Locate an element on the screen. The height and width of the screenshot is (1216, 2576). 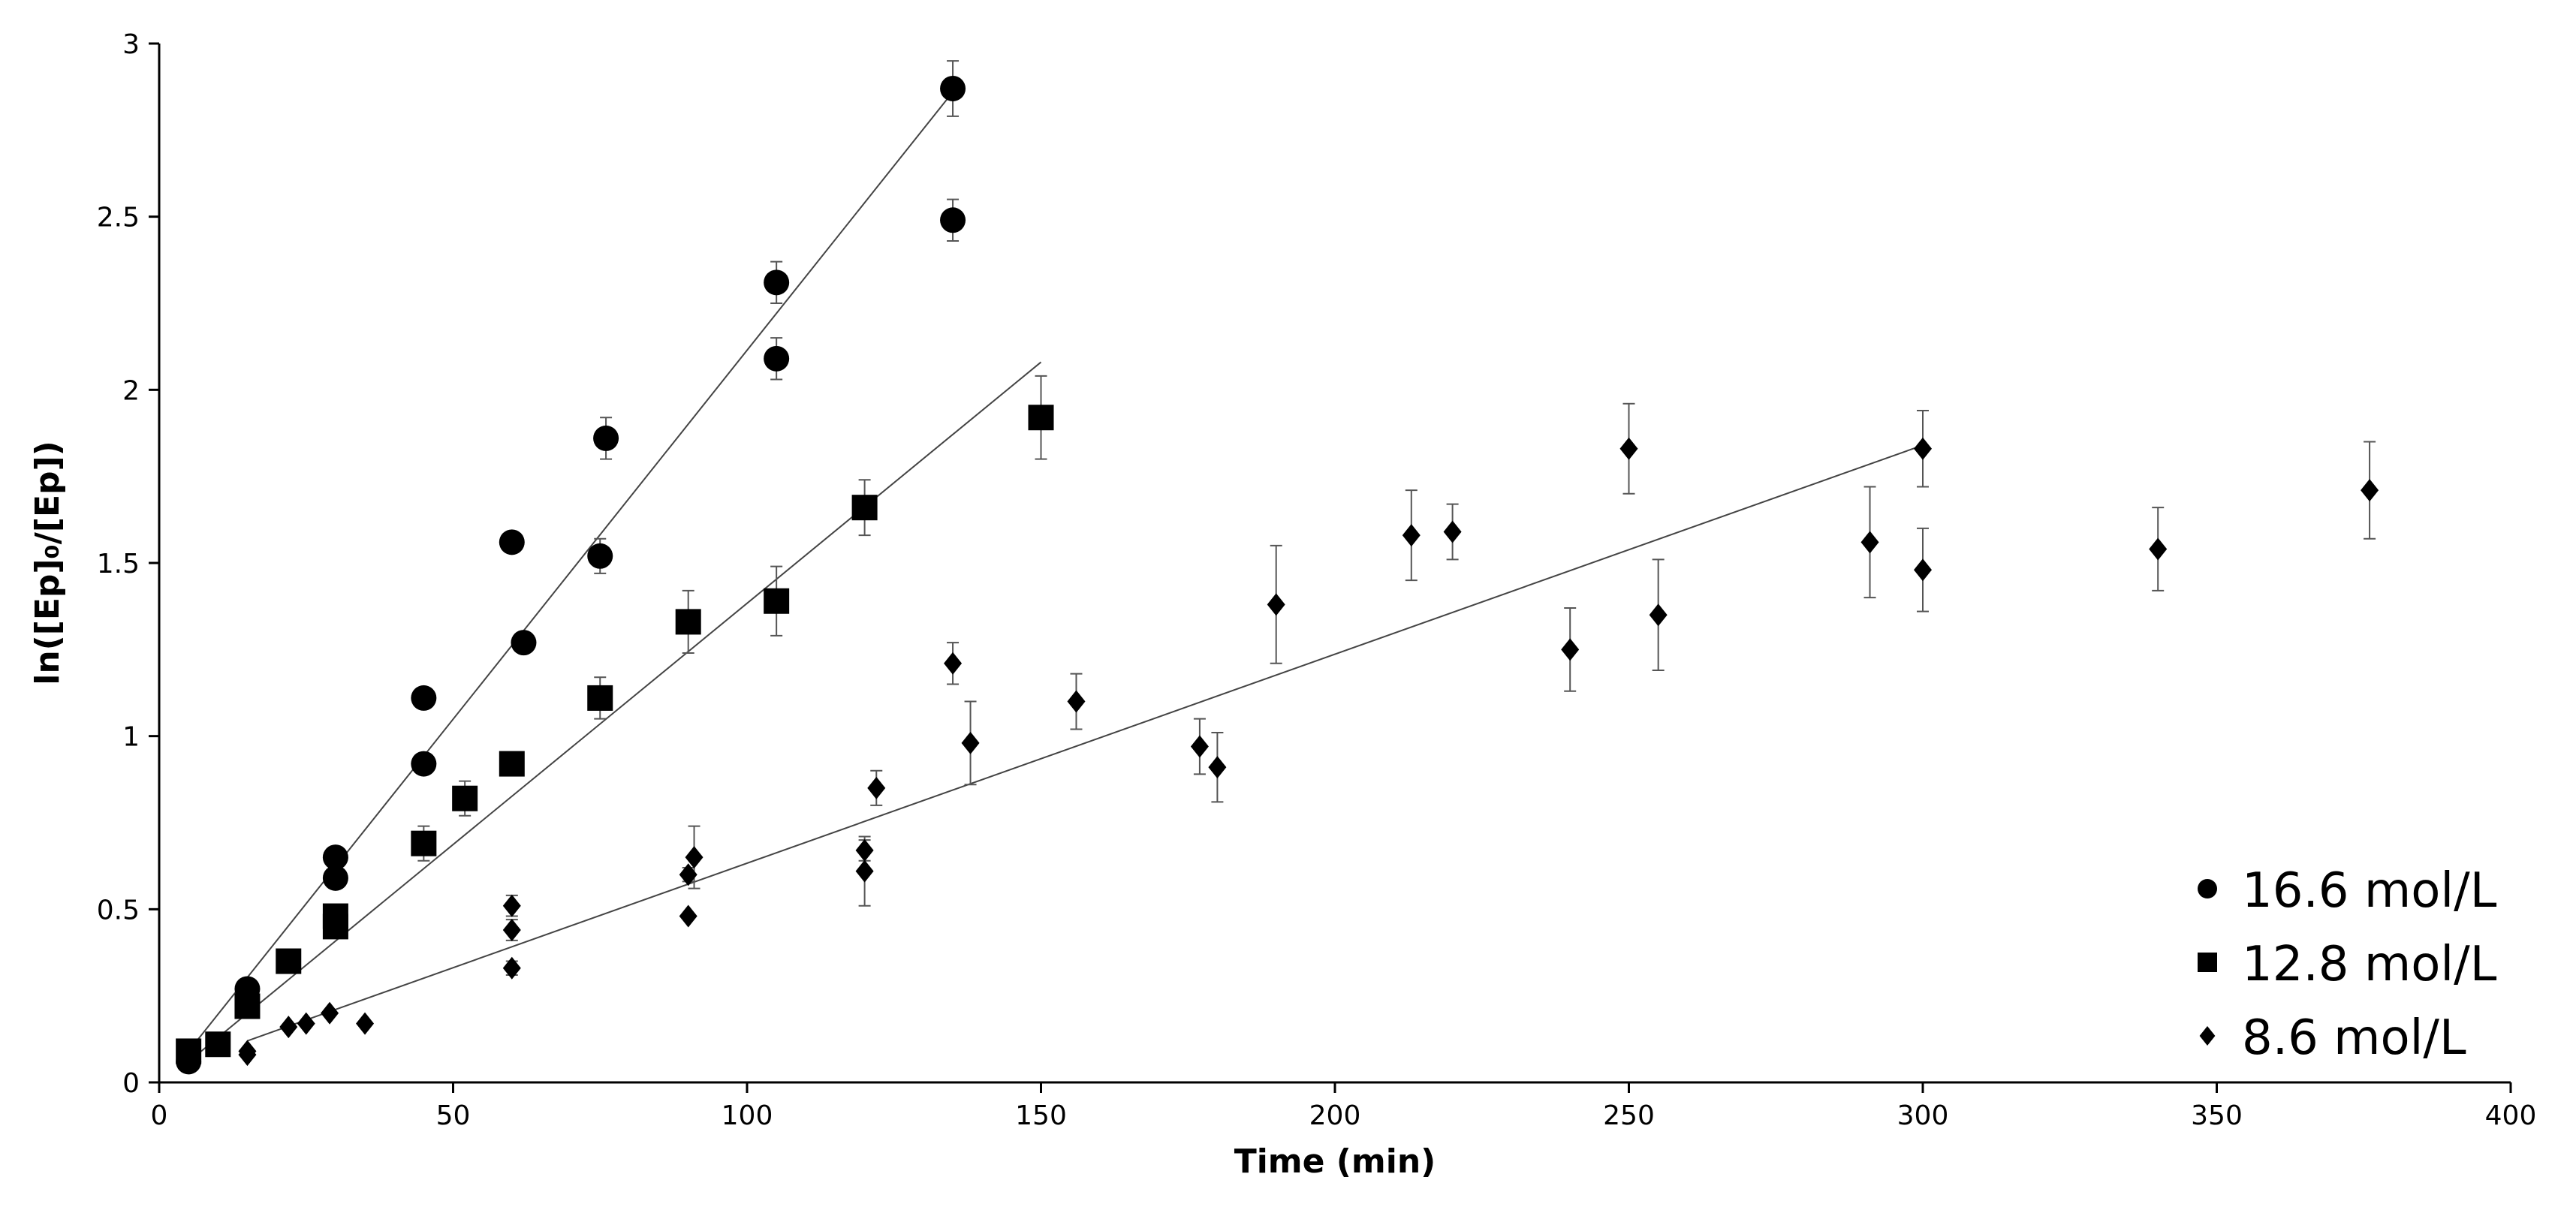
x-tick-label: 350 is located at coordinates (2217, 1115).